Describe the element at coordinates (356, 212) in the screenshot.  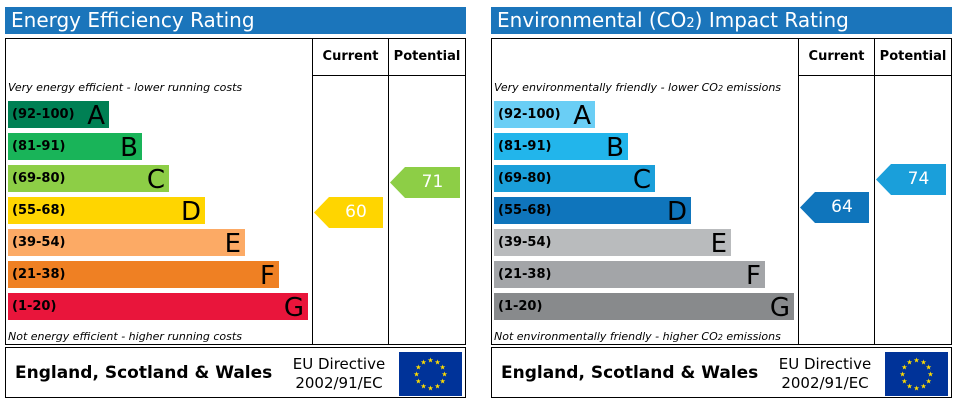
I see `current-rating-value: 60` at that location.